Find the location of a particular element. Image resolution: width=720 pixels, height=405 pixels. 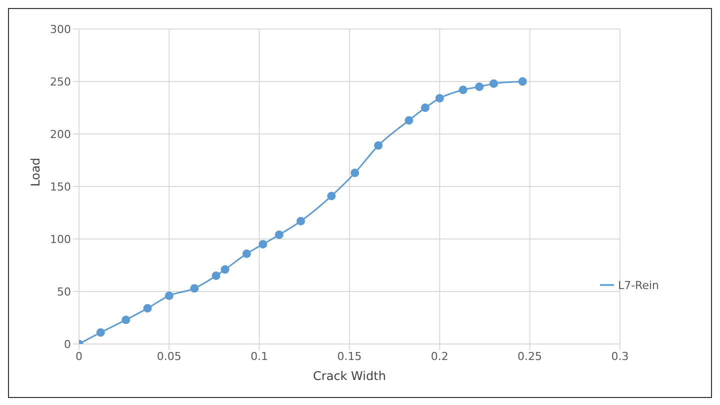

legend-label: L7-Rein is located at coordinates (638, 285).